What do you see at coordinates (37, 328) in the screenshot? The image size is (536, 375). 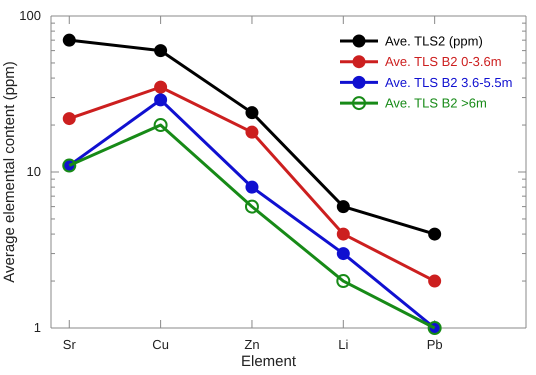 I see `y-tick-label: 1` at bounding box center [37, 328].